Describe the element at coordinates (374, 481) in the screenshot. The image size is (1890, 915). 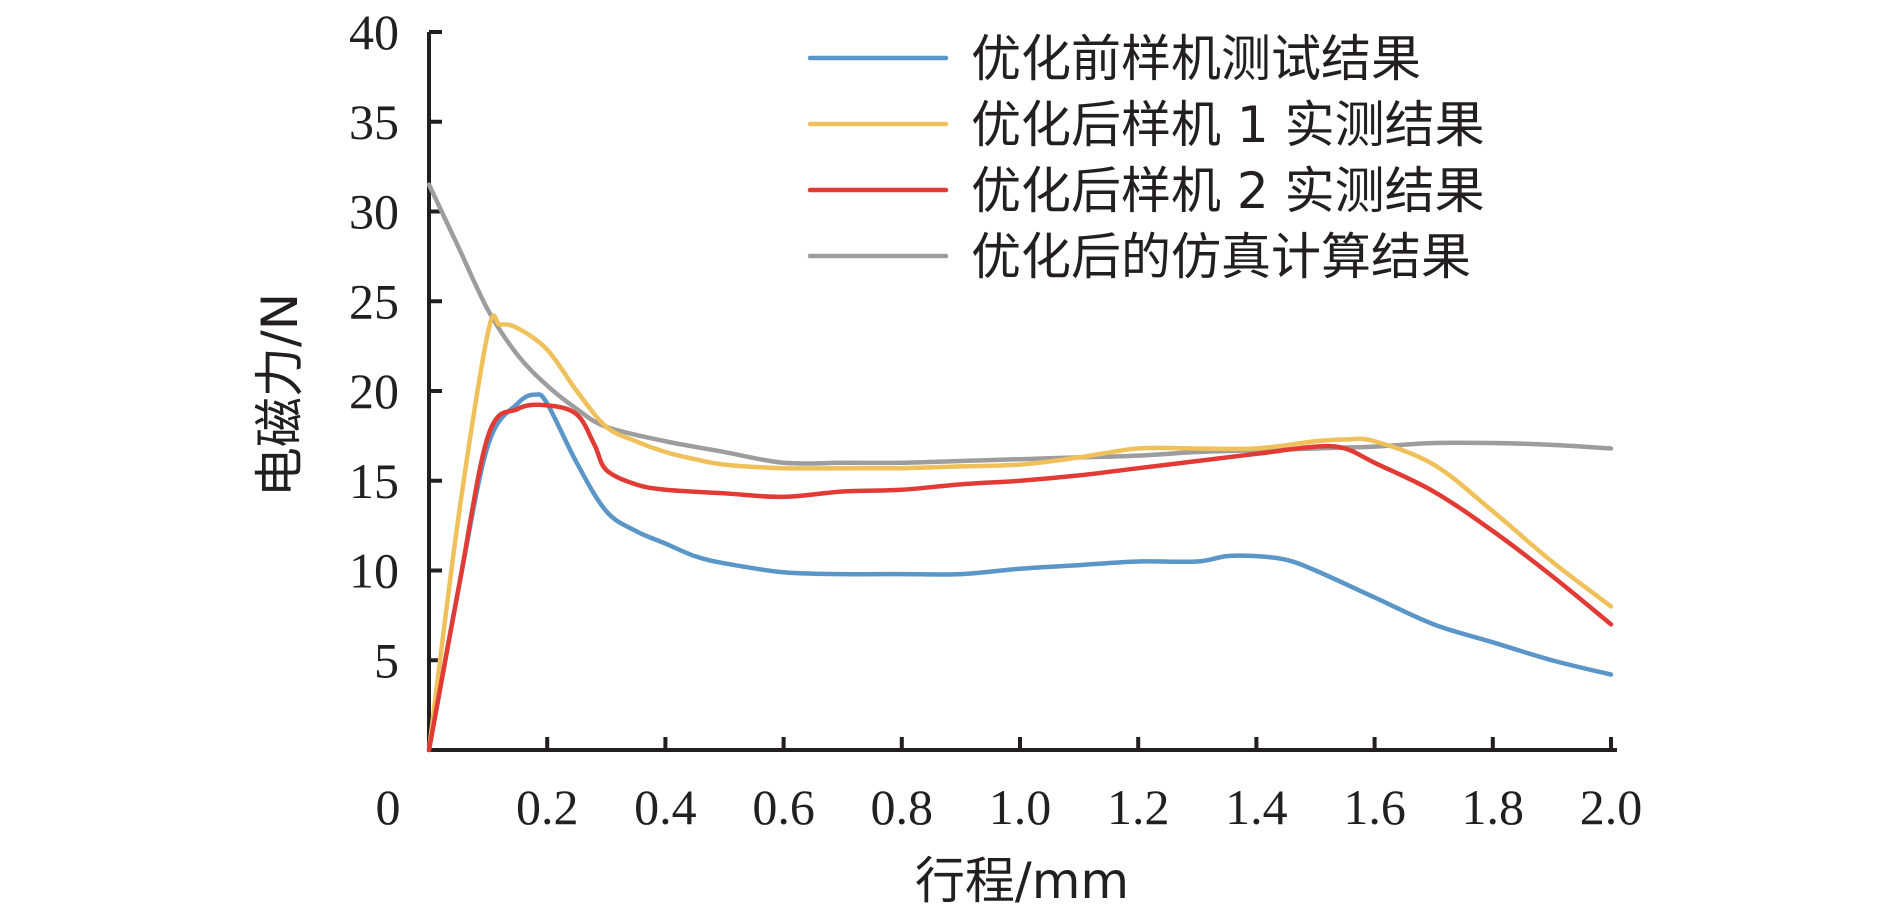
I see `y-tick-label: 15` at that location.